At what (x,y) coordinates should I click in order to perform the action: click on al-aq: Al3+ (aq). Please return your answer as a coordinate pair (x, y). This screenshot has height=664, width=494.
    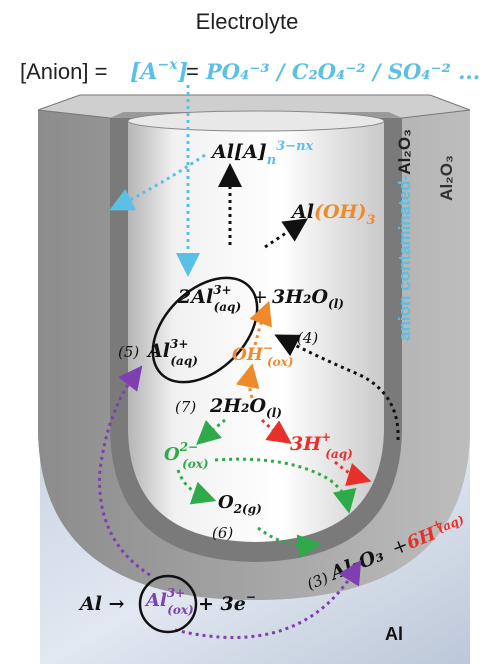
    Looking at the image, I should click on (172, 352).